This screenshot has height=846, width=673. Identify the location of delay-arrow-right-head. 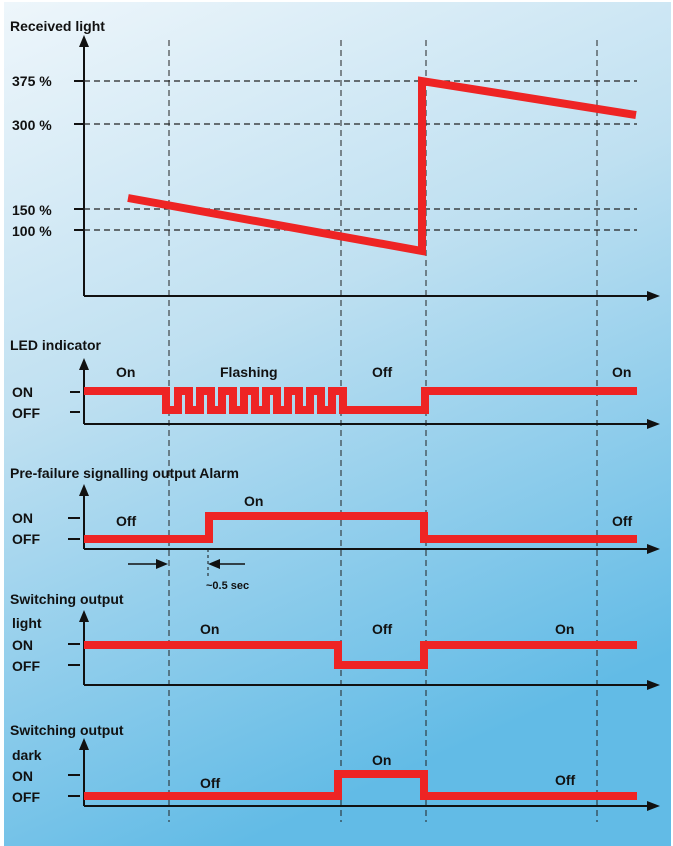
(214, 564).